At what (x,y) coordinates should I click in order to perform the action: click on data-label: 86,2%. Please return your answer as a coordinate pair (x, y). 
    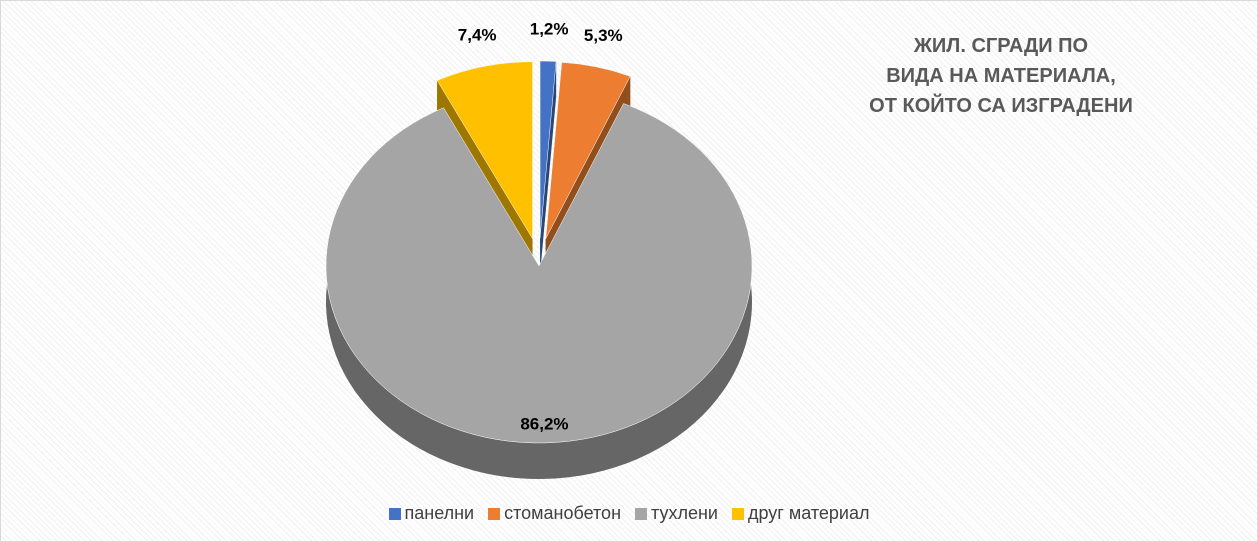
    Looking at the image, I should click on (544, 424).